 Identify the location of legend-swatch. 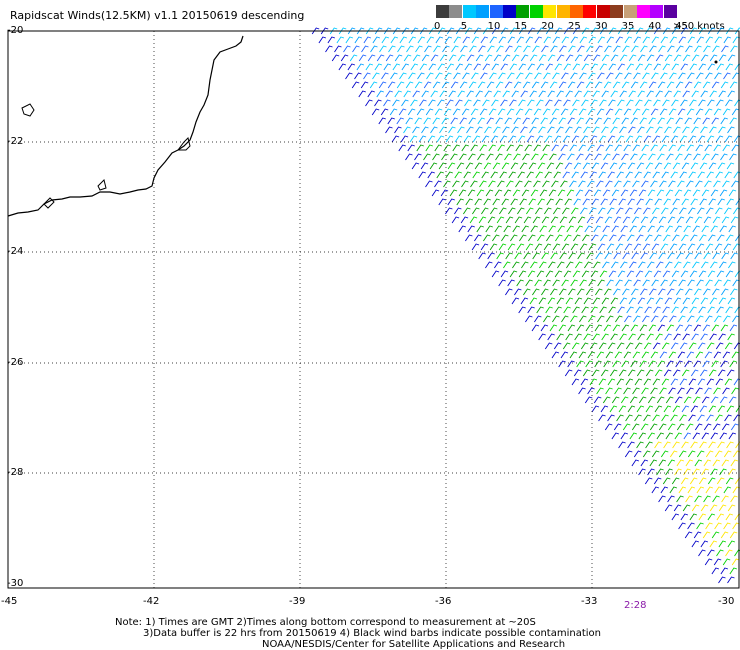
(670, 11).